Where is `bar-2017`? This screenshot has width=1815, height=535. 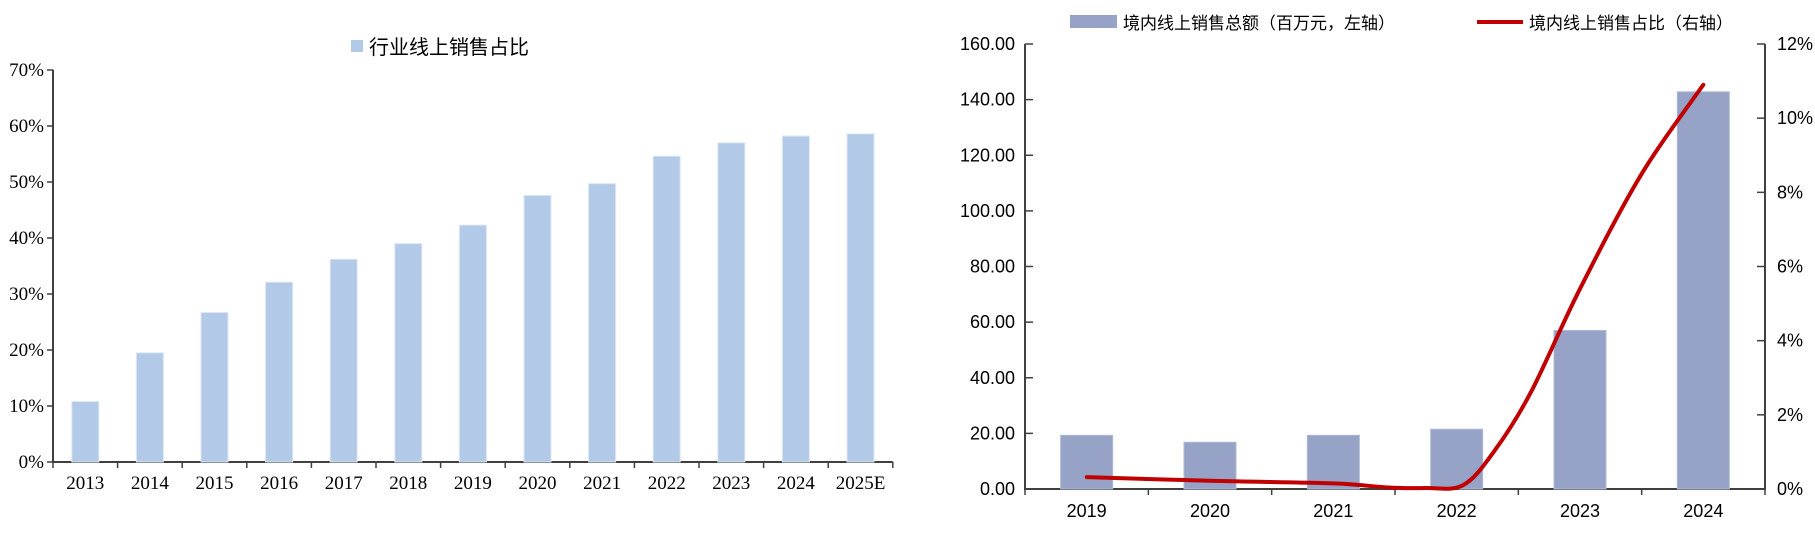
bar-2017 is located at coordinates (343, 360).